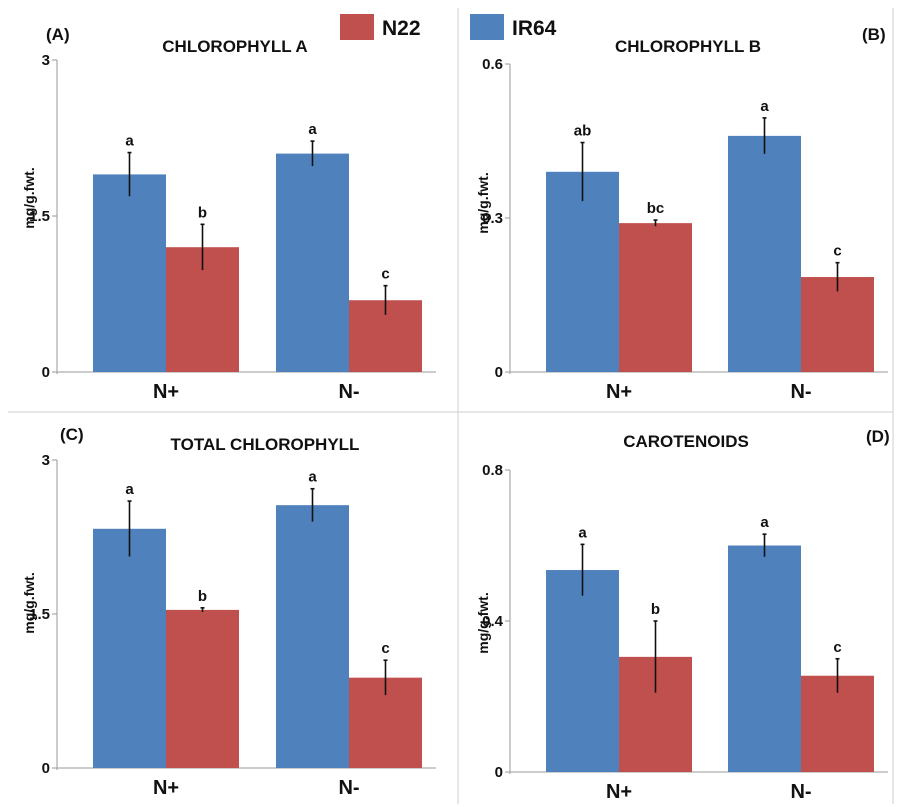  What do you see at coordinates (72, 434) in the screenshot?
I see `panel-label-c: (C)` at bounding box center [72, 434].